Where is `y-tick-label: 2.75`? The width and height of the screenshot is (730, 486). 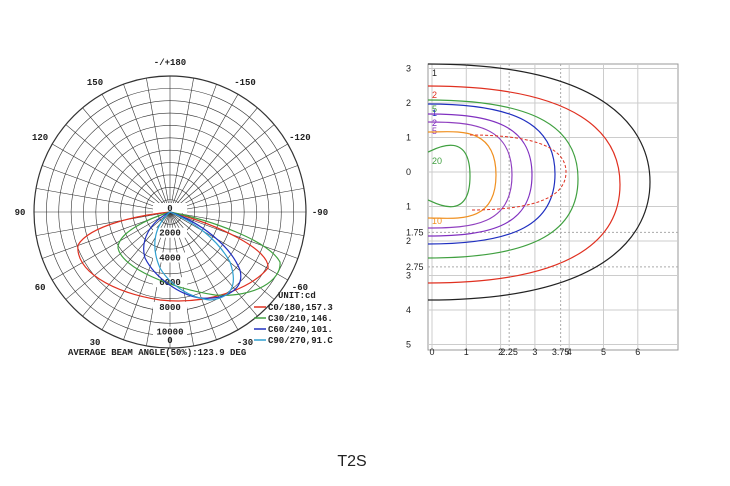 y-tick-label: 2.75 is located at coordinates (415, 267).